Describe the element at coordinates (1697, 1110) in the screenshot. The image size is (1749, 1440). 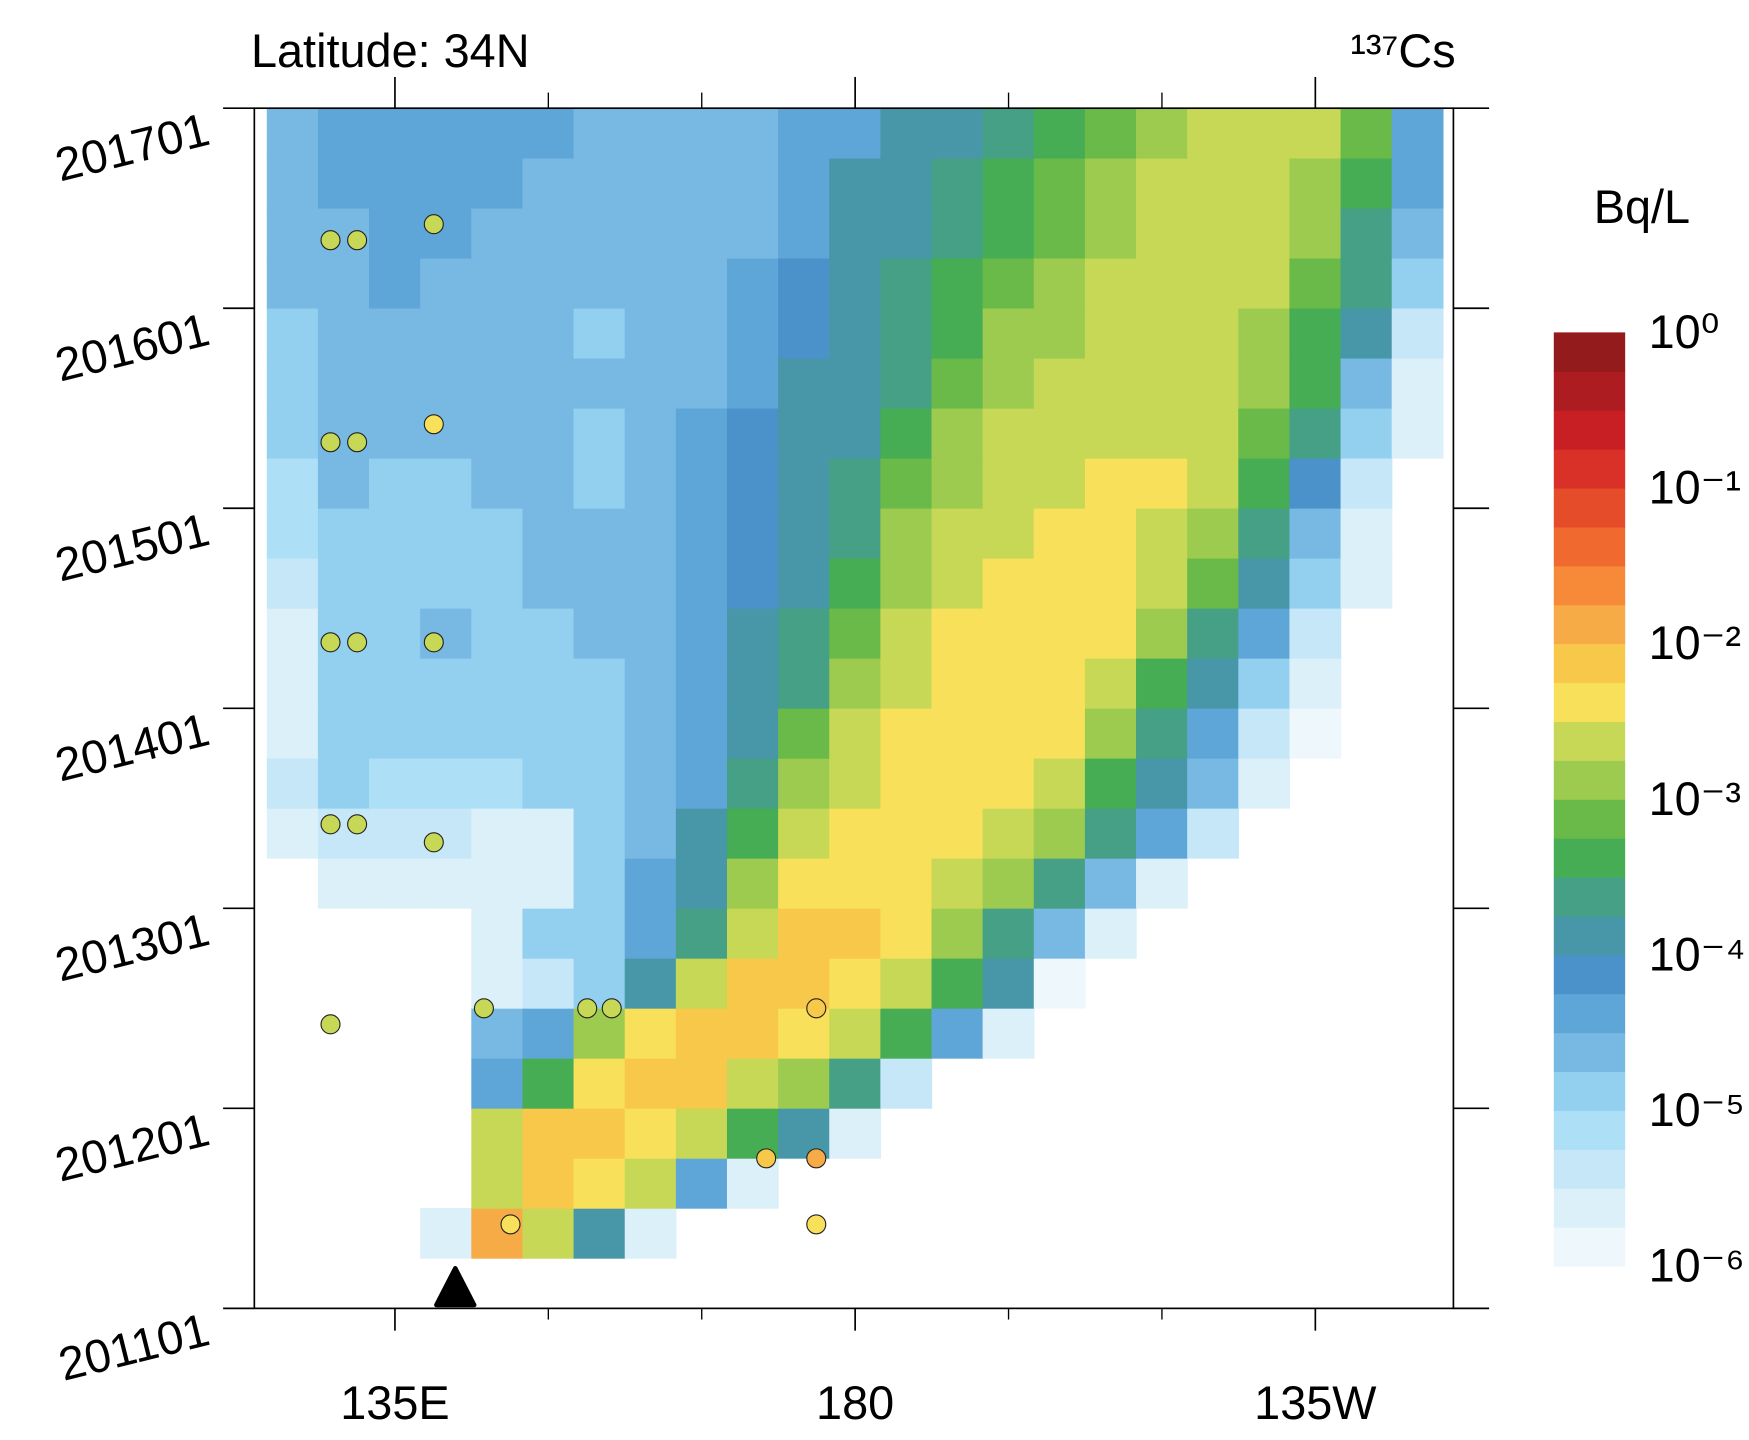
I see `colorbar-tick-label: 10⁻⁵` at that location.